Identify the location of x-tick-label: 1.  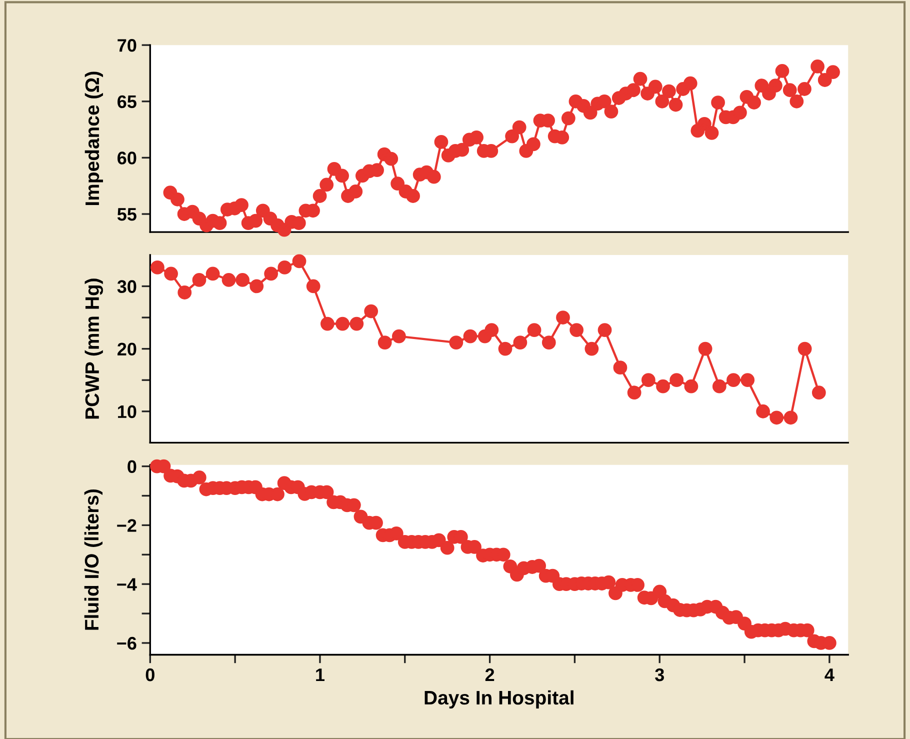
(320, 675).